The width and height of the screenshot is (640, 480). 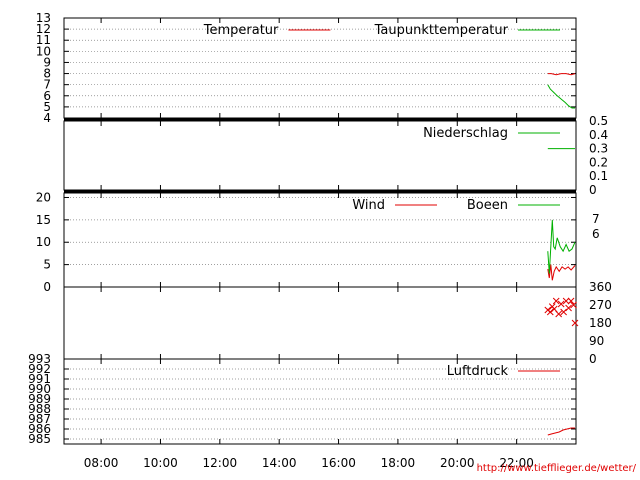 I want to click on y-tick-label: 0.4, so click(x=598, y=135).